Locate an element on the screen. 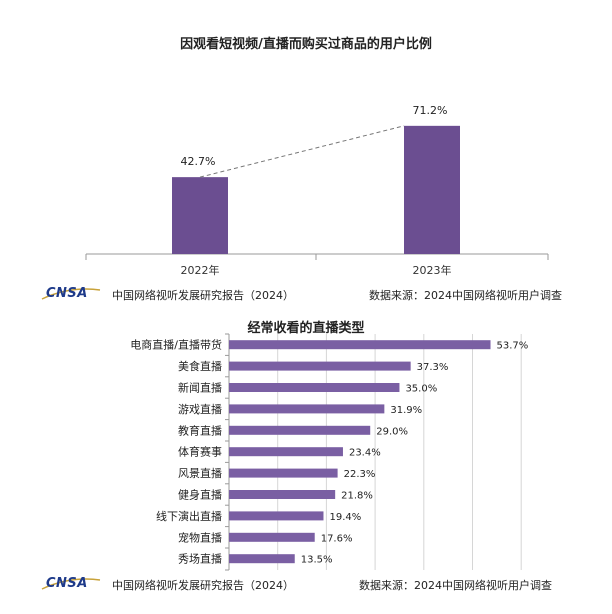  category-label: 电商直播/直播带货 is located at coordinates (176, 345).